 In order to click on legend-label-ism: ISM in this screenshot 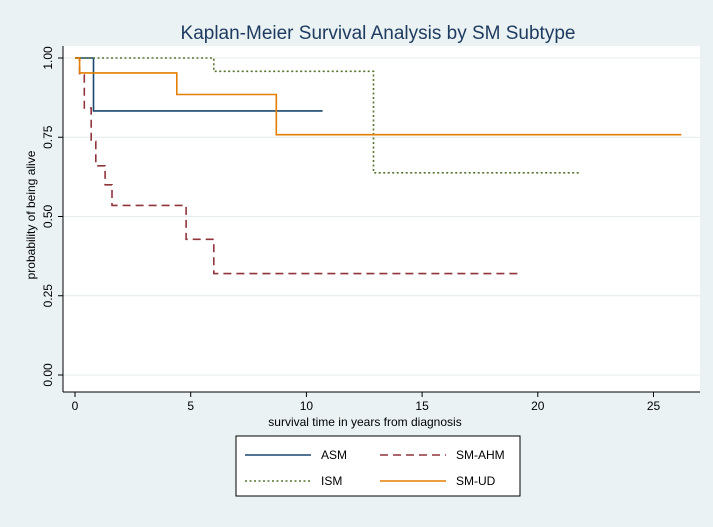, I will do `click(331, 481)`.